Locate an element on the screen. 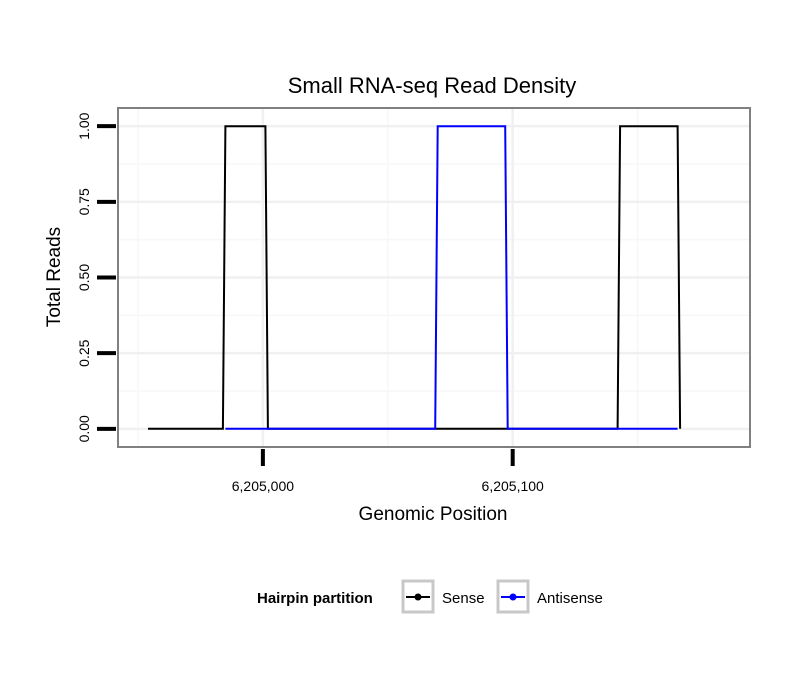 This screenshot has height=690, width=810. legend-label-sense: Sense is located at coordinates (463, 598).